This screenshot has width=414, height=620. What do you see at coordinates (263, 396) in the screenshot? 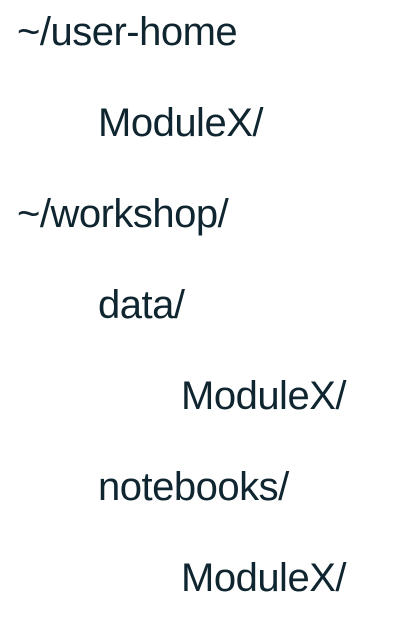
I see `data-modulex-folder: ModuleX/` at bounding box center [263, 396].